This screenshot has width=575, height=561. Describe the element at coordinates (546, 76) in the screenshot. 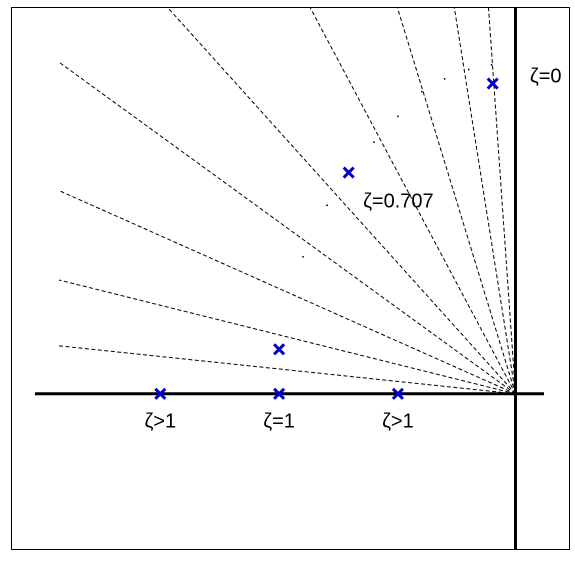

I see `annotation-zeta-zero: ζ=0` at that location.